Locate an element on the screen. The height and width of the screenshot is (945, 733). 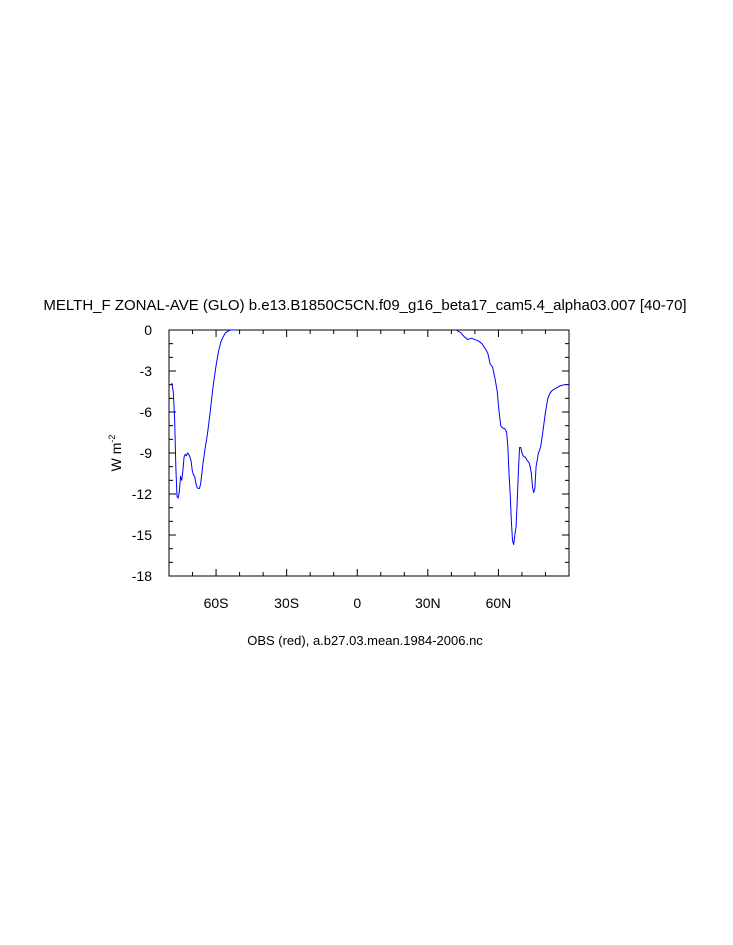
chart-caption: OBS (red), a.b27.03.mean.1984-2006.nc is located at coordinates (365, 640).